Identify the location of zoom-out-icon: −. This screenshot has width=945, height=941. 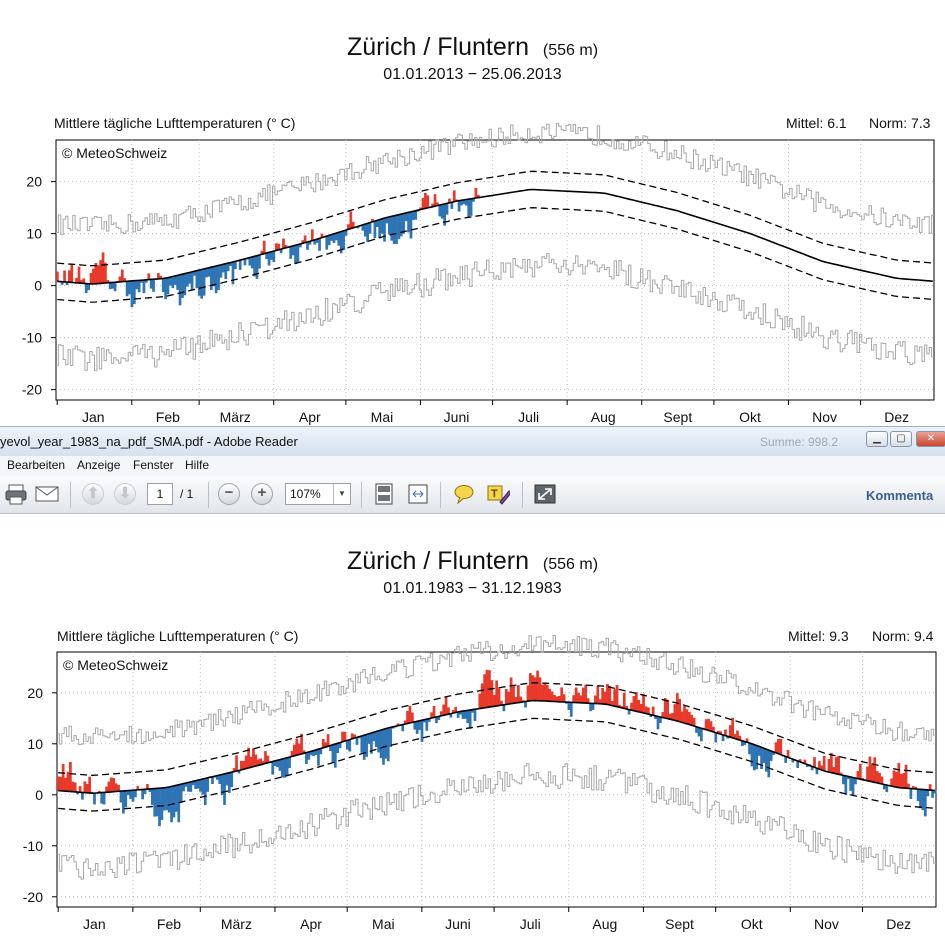
(229, 494).